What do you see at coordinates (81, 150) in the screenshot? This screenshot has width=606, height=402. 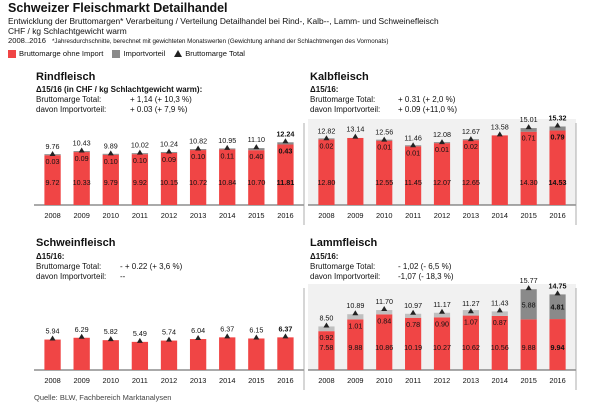 I see `rindfleisch-marker-total-2009` at bounding box center [81, 150].